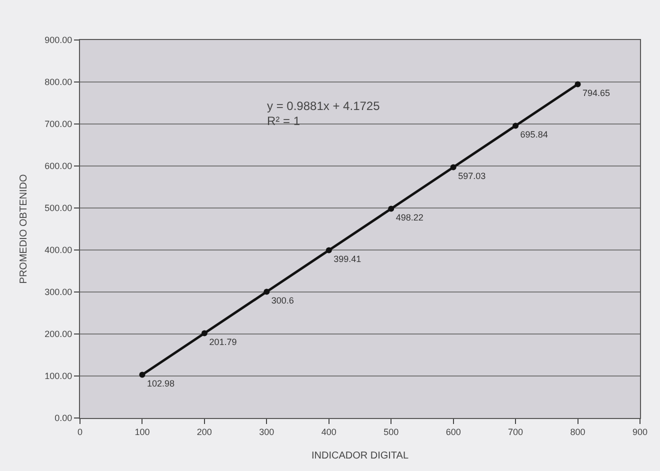  I want to click on data-label: 201.79, so click(223, 341).